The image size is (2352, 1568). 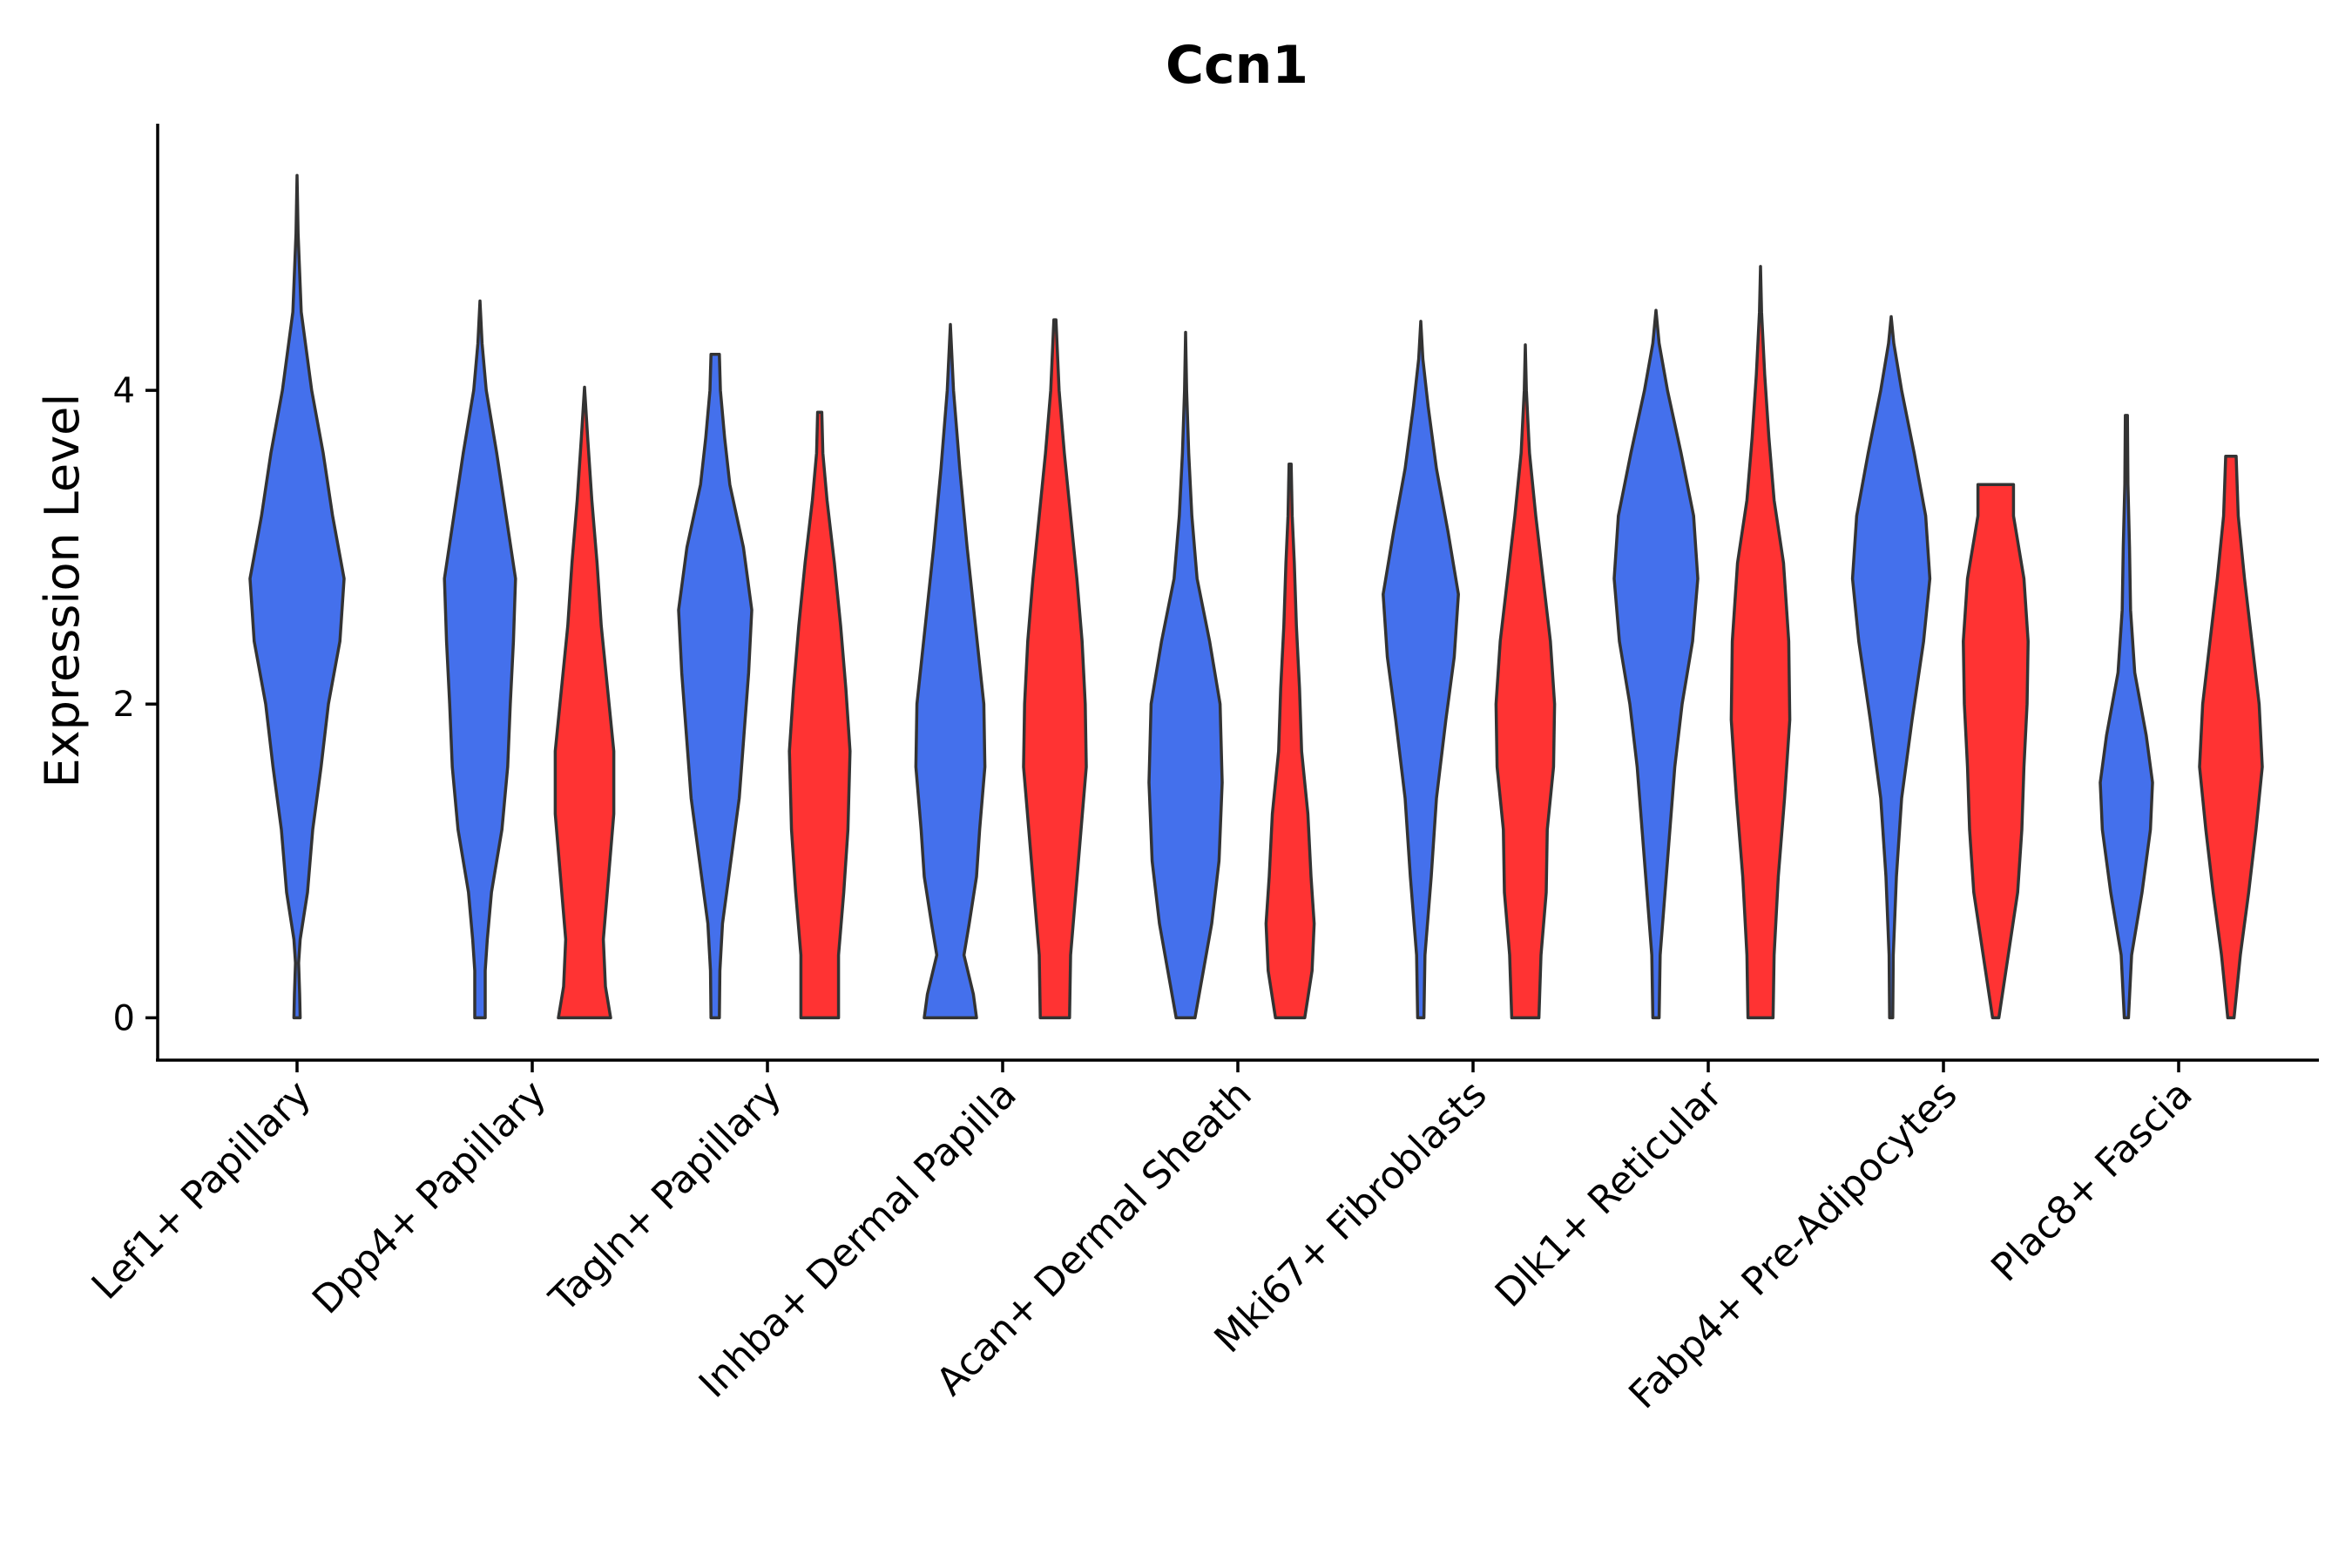 I want to click on violin-group1-acan-dermal-sheath, so click(x=1185, y=675).